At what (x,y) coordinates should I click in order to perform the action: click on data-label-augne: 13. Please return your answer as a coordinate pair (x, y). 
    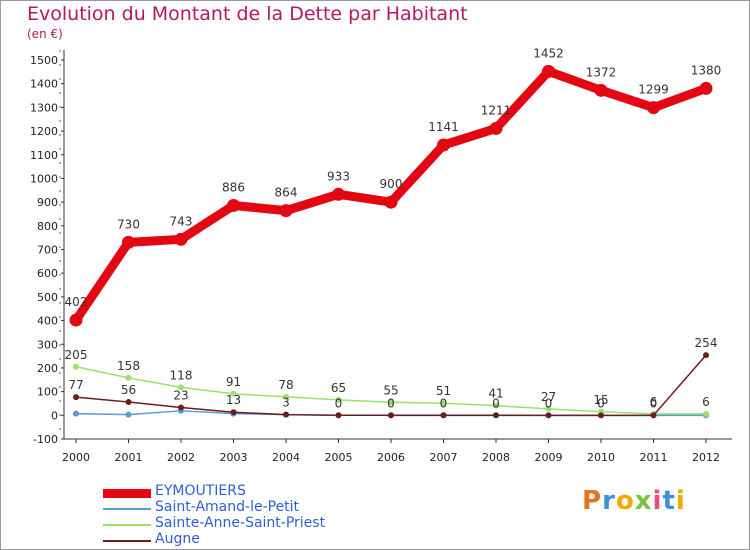
    Looking at the image, I should click on (233, 400).